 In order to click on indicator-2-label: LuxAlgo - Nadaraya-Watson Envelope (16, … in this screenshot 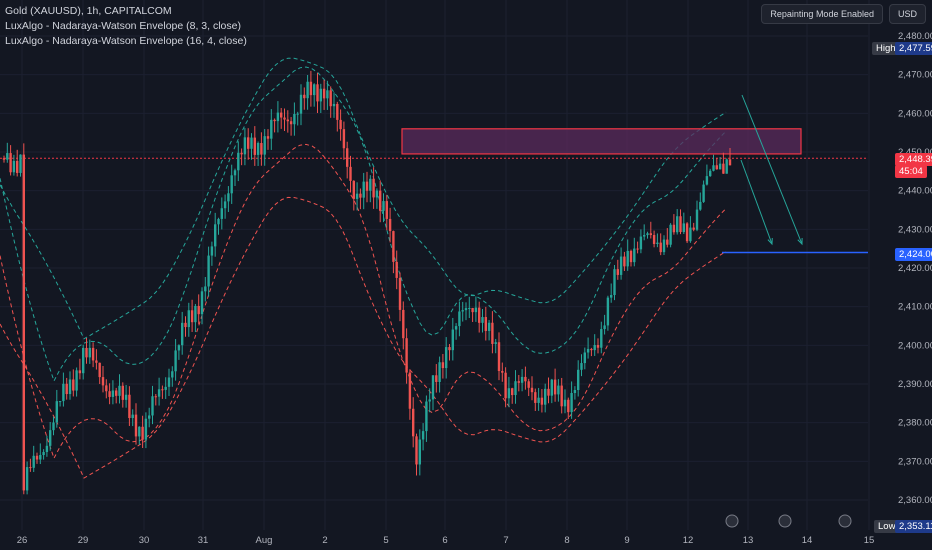, I will do `click(126, 41)`.